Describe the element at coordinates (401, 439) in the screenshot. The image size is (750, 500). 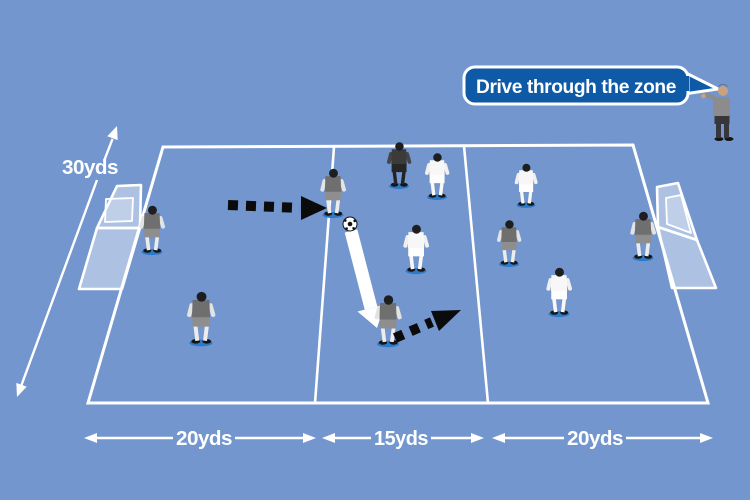
I see `zone2-label: 15yds` at that location.